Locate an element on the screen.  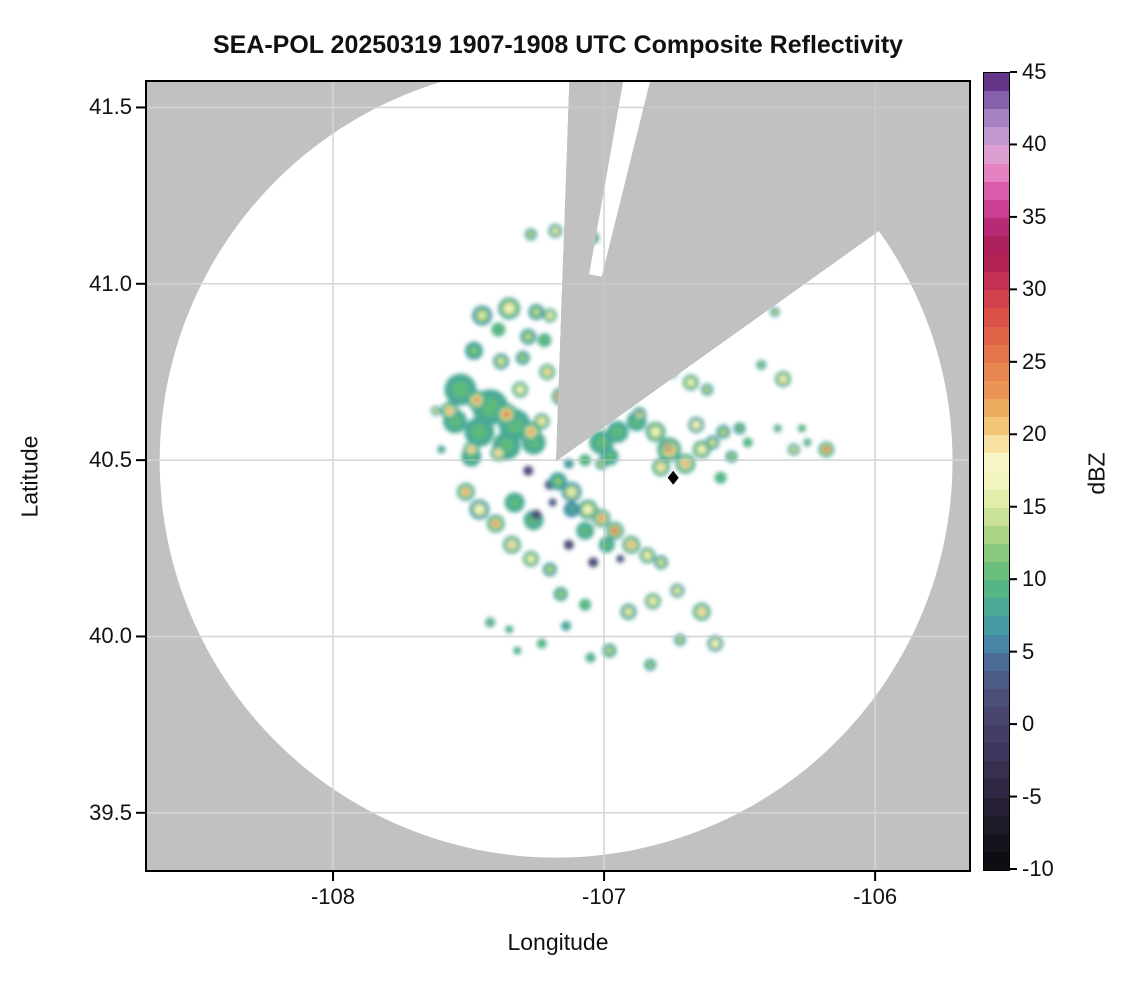
y-tick-label: 40.0 is located at coordinates (110, 636).